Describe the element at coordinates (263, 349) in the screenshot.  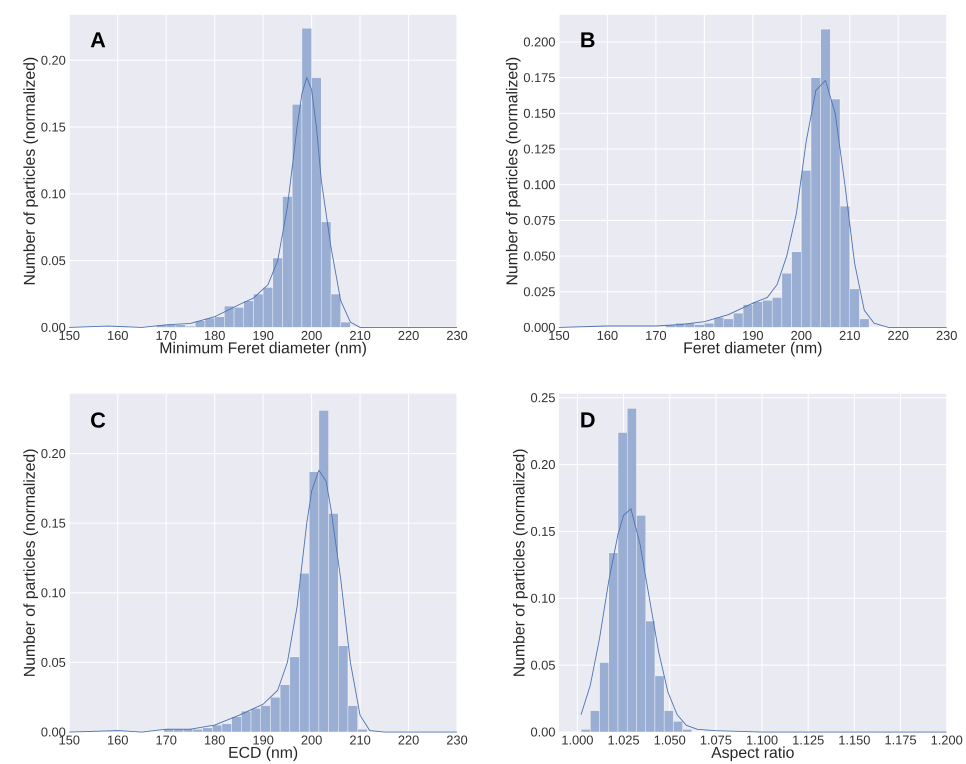
I see `x-axis-title: Minimum Feret diameter (nm)` at that location.